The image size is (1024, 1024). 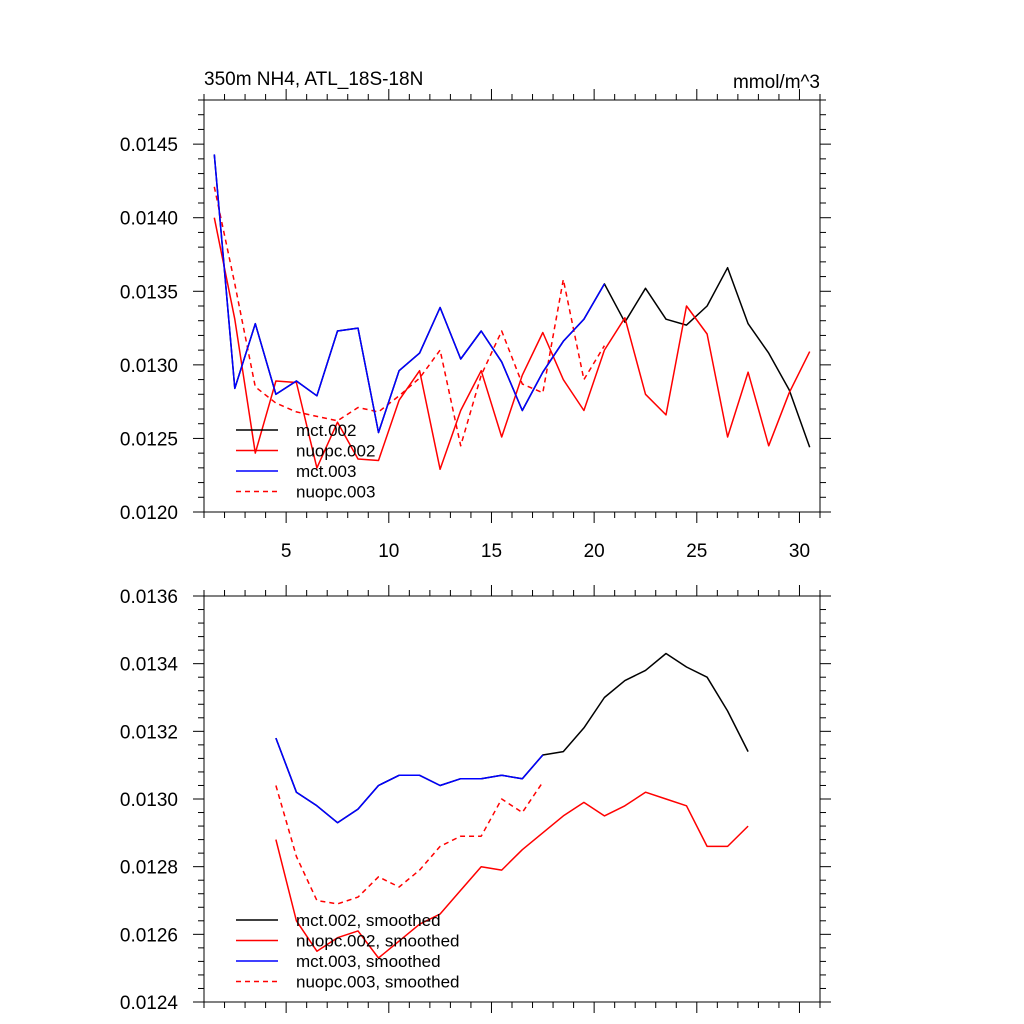 I want to click on y-tick-label: 0.0126, so click(x=149, y=935).